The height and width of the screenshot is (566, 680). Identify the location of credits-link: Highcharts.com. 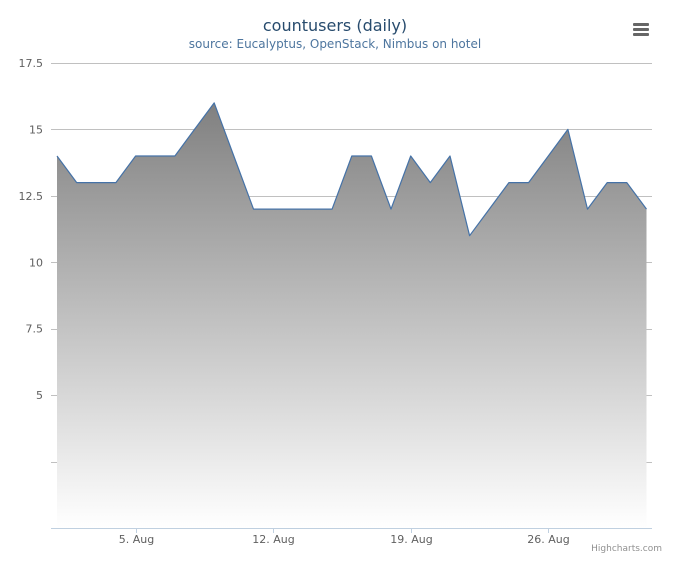
(626, 549).